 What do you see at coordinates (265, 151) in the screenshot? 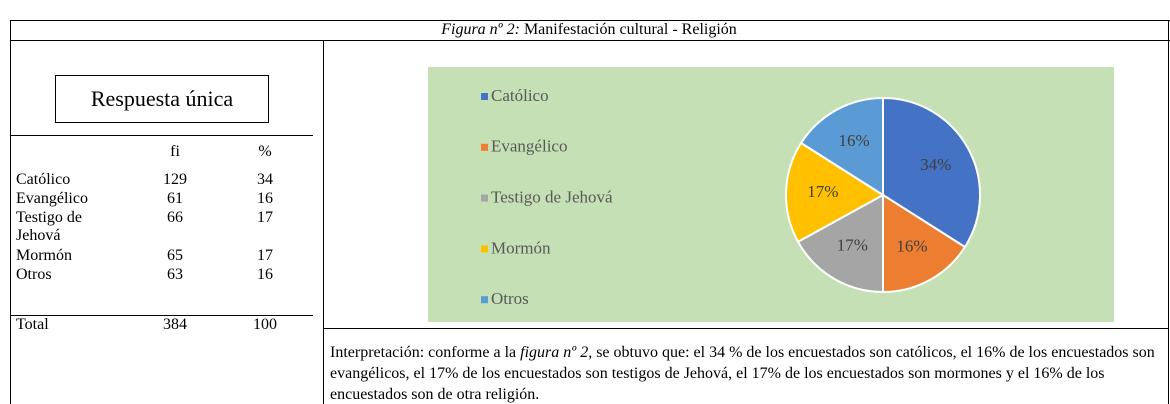
I see `header-cell: %` at bounding box center [265, 151].